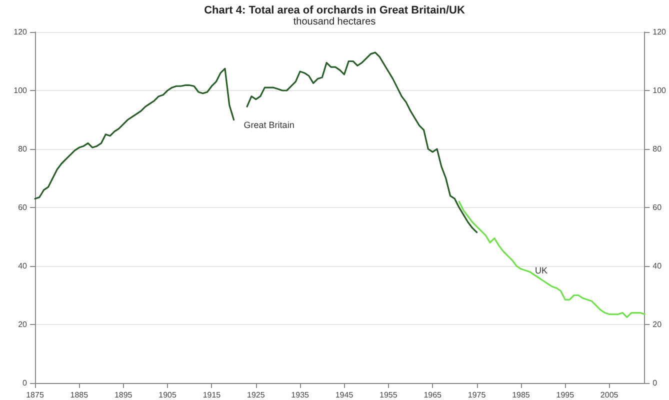  I want to click on series-label: Great Britain, so click(269, 125).